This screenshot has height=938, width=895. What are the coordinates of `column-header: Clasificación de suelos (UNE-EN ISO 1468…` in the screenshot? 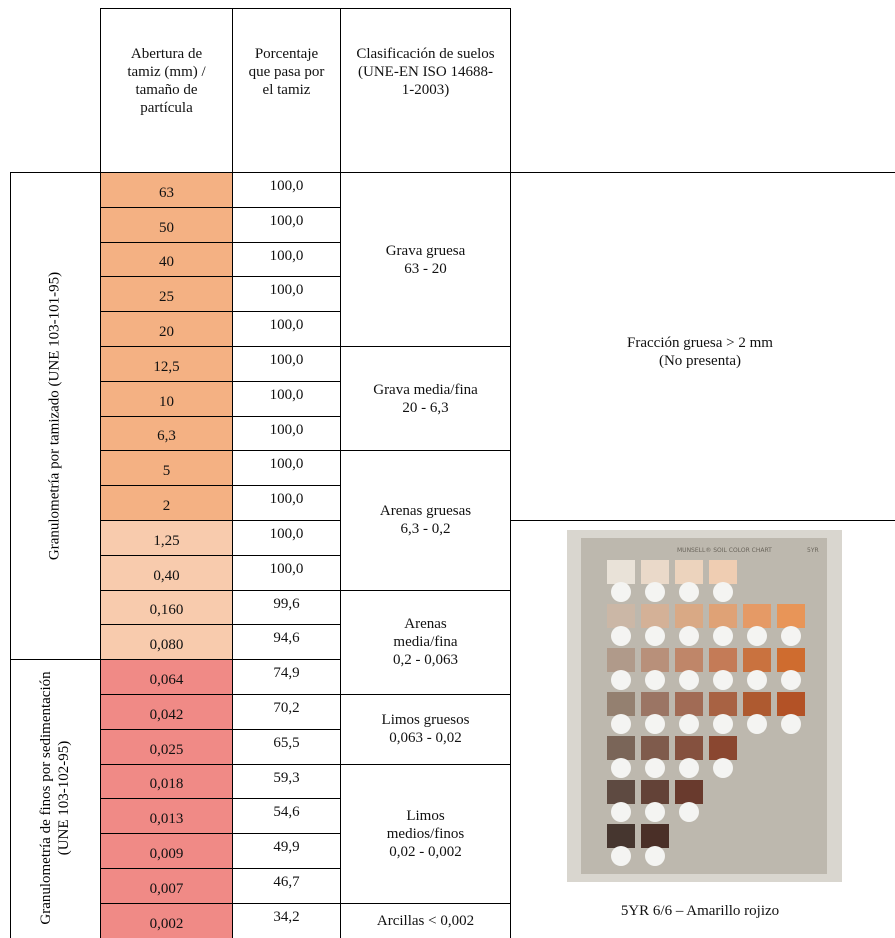 It's located at (425, 90).